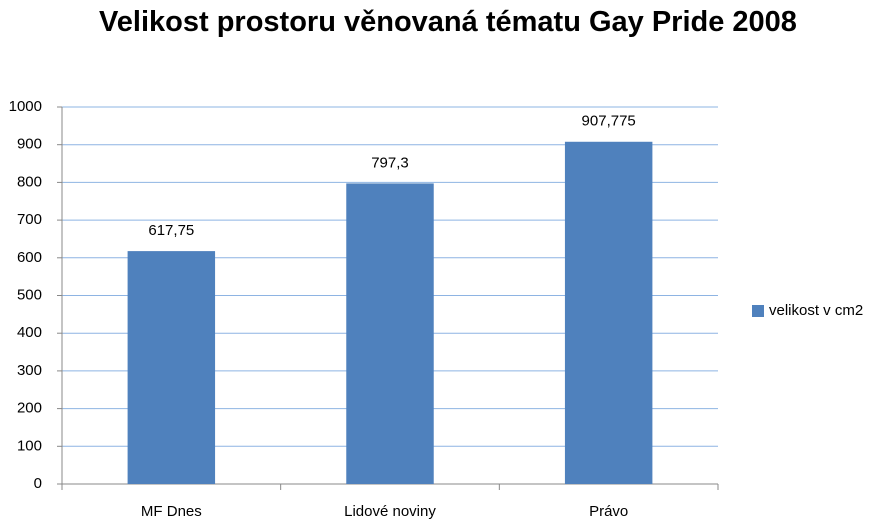  I want to click on y-tick-label: 500, so click(29, 294).